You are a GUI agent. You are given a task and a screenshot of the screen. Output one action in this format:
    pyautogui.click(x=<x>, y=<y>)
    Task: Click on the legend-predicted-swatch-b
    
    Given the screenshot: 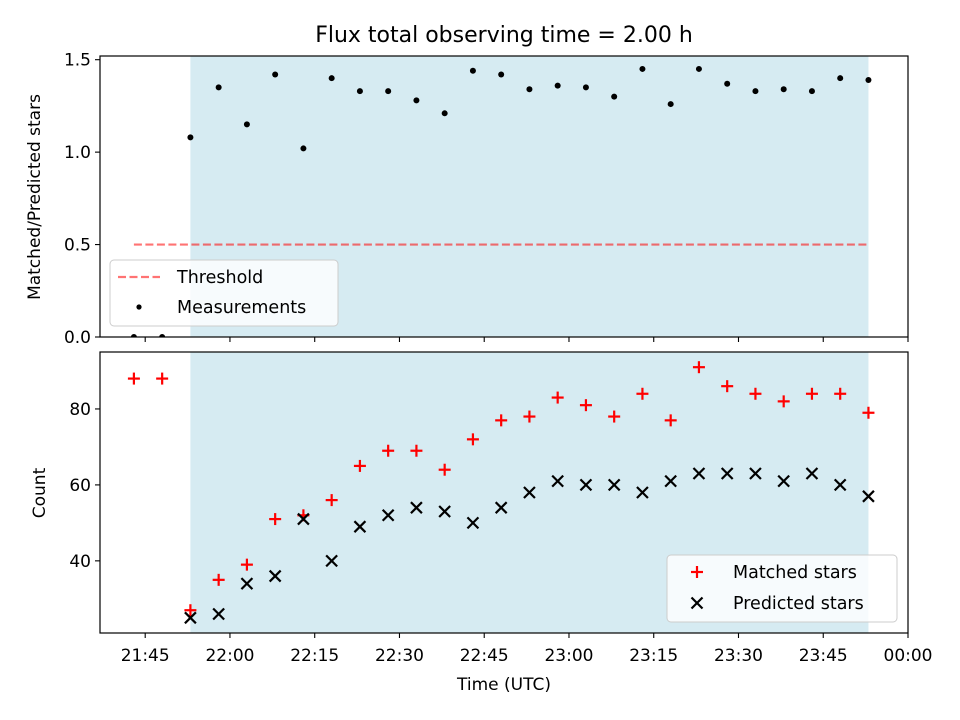 What is the action you would take?
    pyautogui.click(x=697, y=603)
    